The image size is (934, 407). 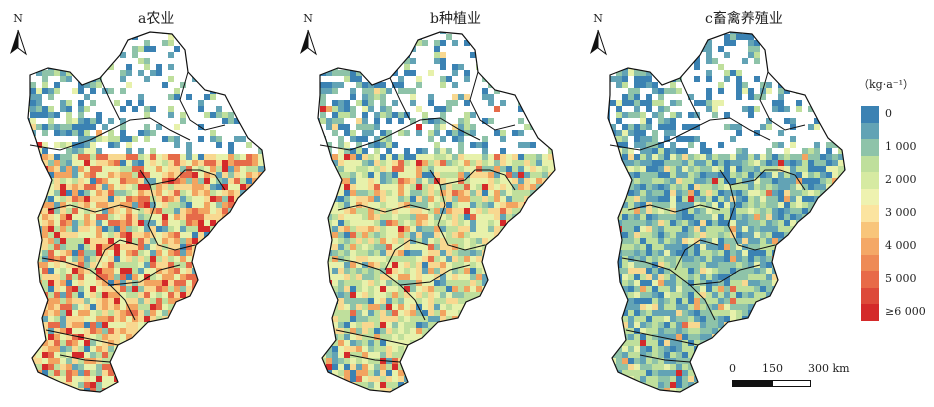 I want to click on scale-bar: 0 150 300 km, so click(x=790, y=377).